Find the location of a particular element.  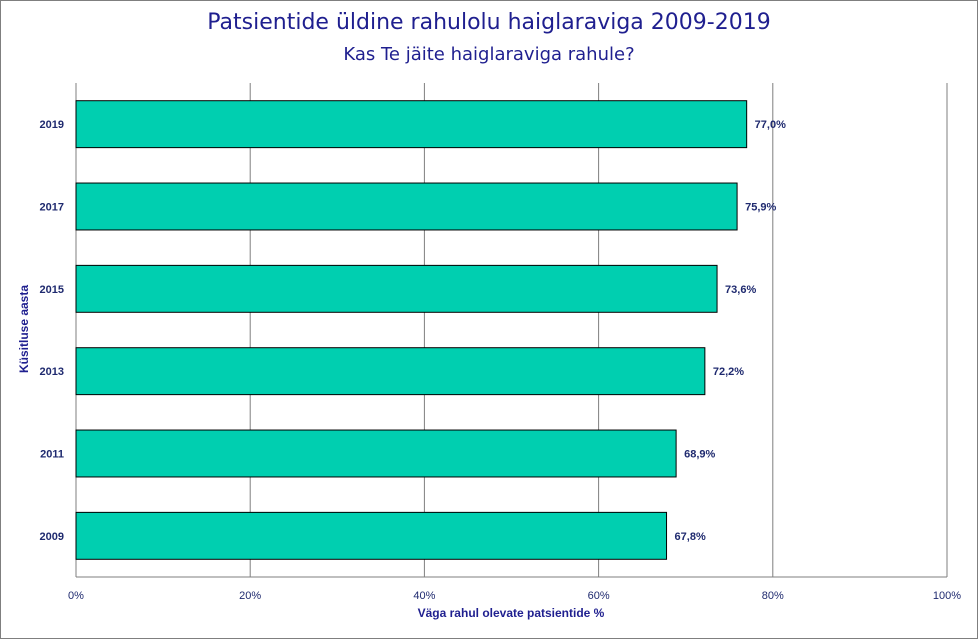

x-axis-title: Väga rahul olevate patsientide % is located at coordinates (511, 613).